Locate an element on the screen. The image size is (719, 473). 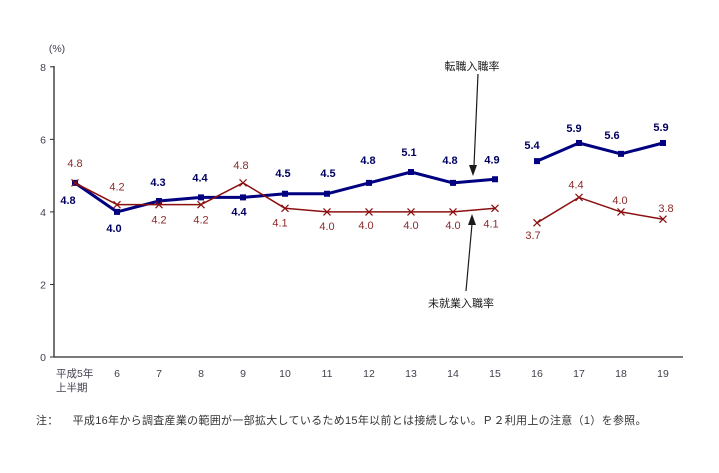
x-tick-label: 10 is located at coordinates (285, 374).